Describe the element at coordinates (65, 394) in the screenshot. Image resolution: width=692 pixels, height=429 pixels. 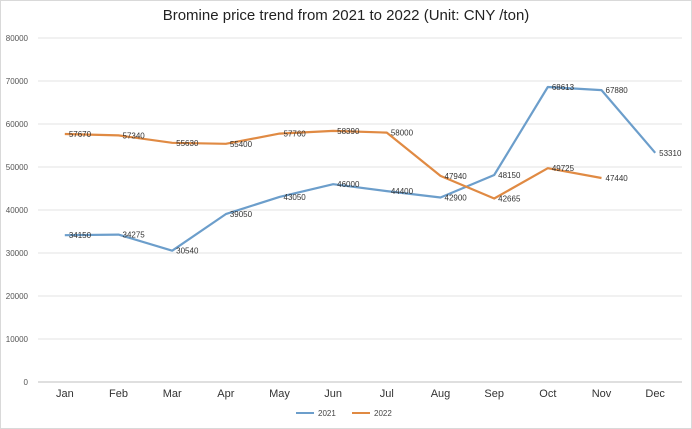
I see `x-tick-label: Jan` at that location.